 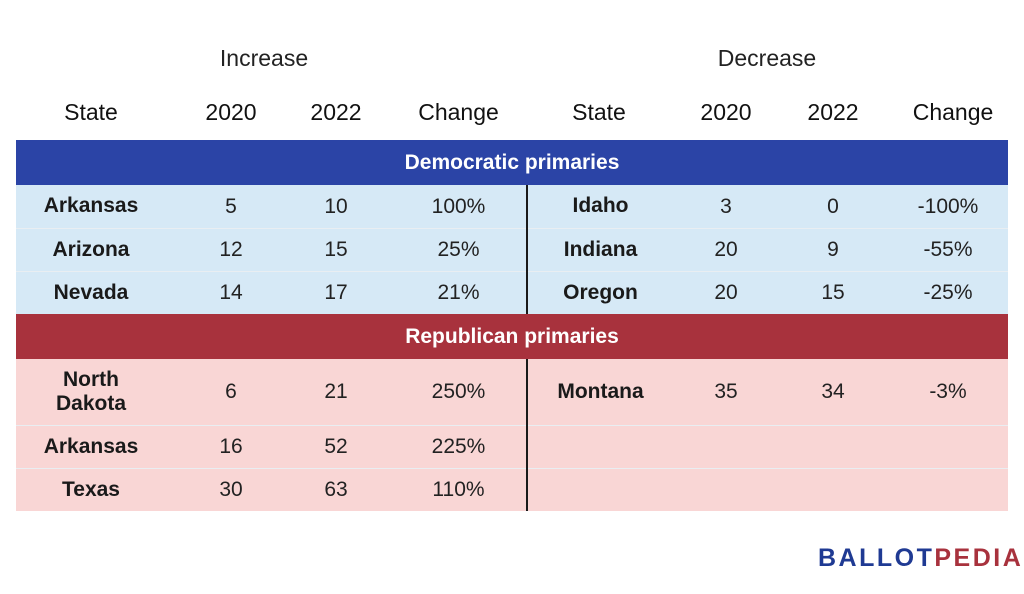 What do you see at coordinates (599, 111) in the screenshot?
I see `decrease-header-state: State` at bounding box center [599, 111].